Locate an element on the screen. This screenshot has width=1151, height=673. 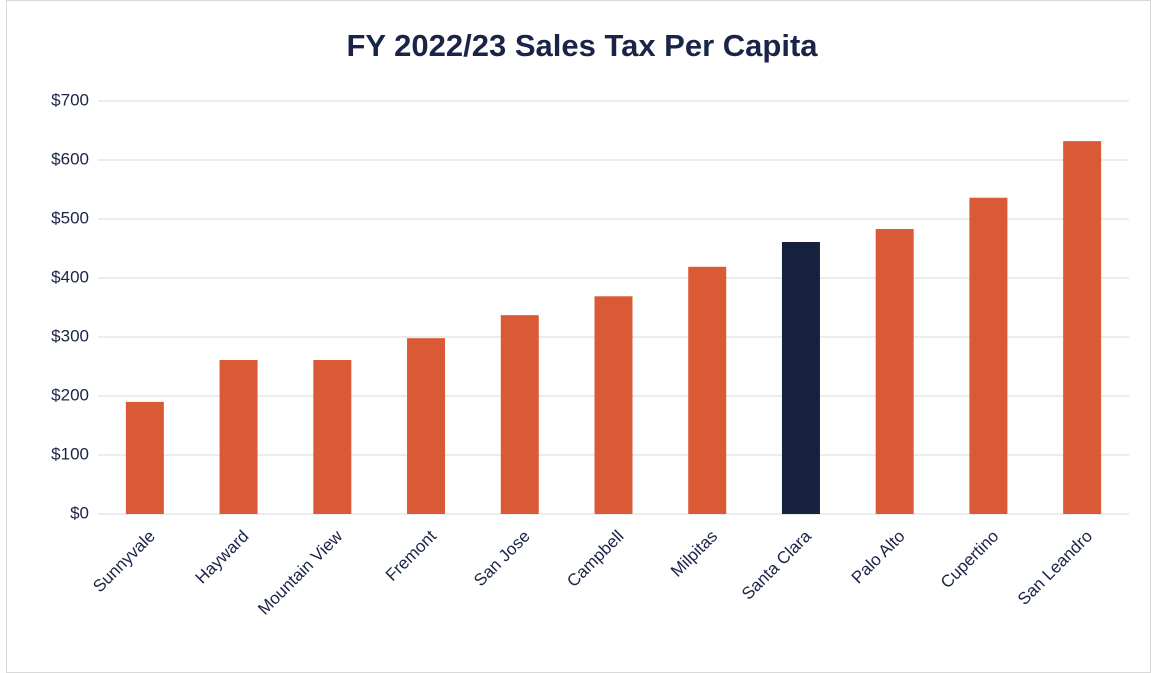
chart-title: FY 2022/23 Sales Tax Per Capita is located at coordinates (582, 45).